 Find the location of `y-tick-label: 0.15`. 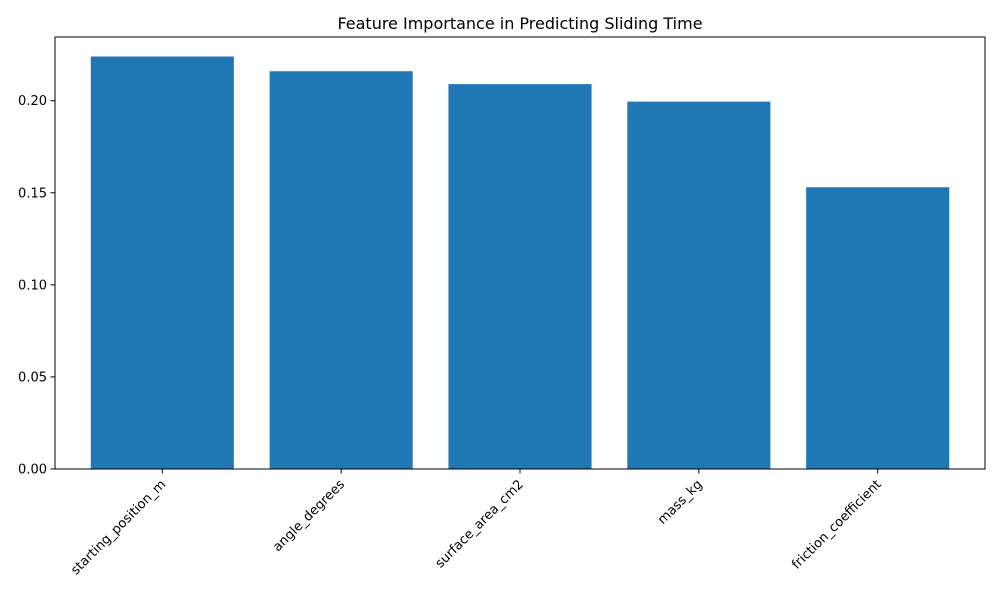

y-tick-label: 0.15 is located at coordinates (32, 193).